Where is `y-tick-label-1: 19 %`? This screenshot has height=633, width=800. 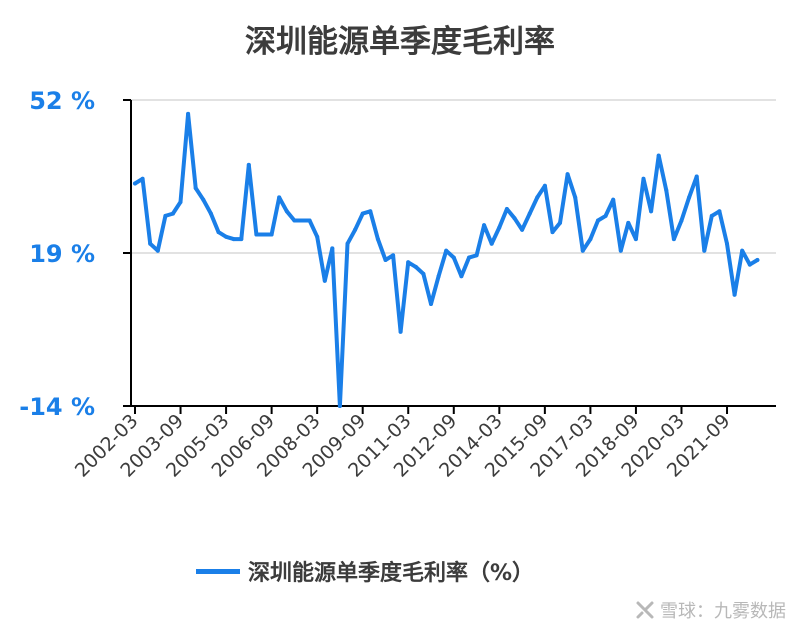 y-tick-label-1: 19 % is located at coordinates (62, 254).